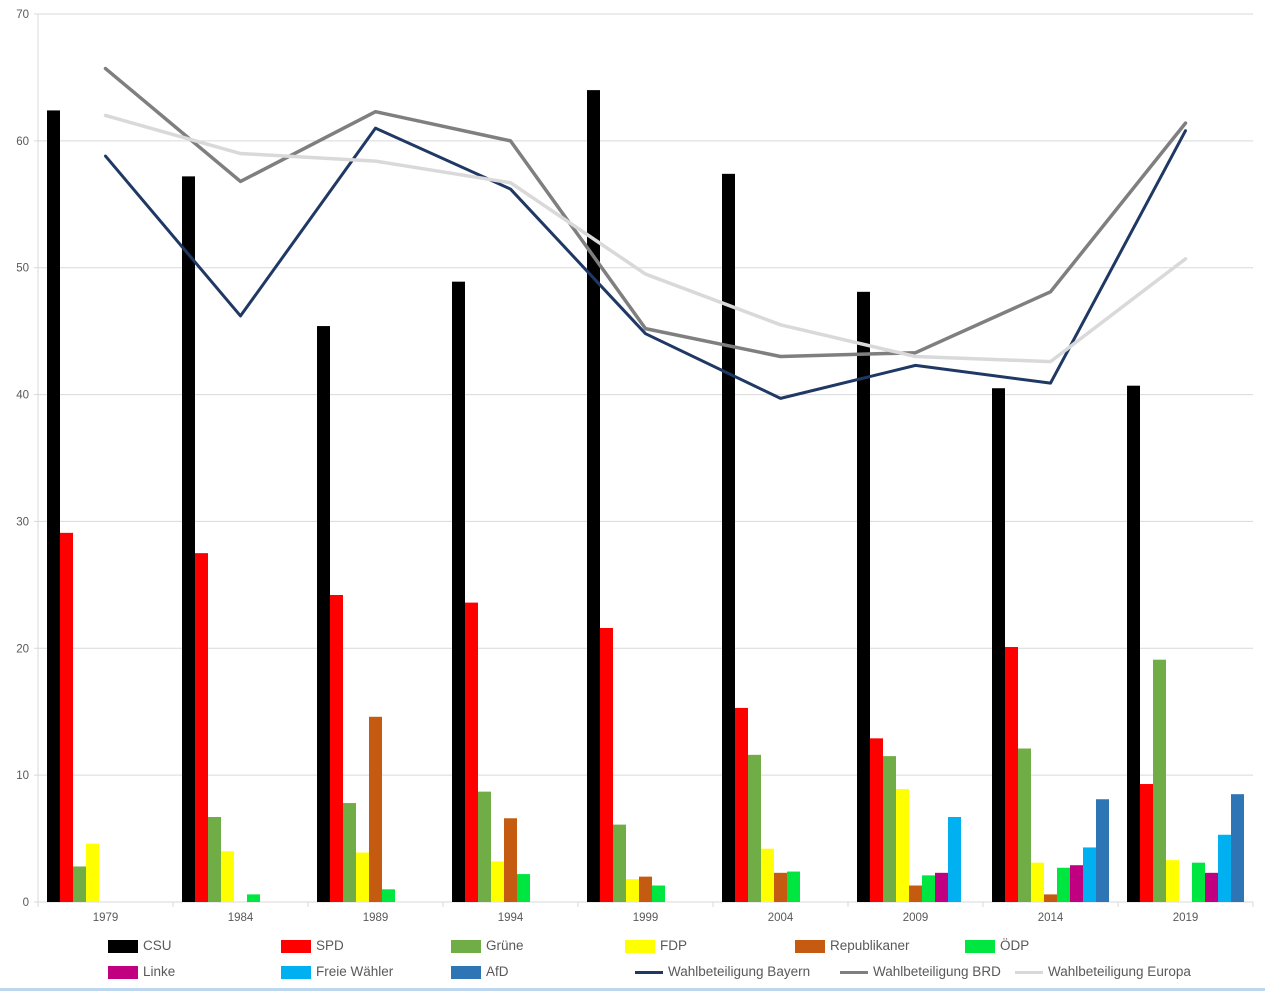 This screenshot has height=991, width=1265. I want to click on bar-odp-2009, so click(928, 888).